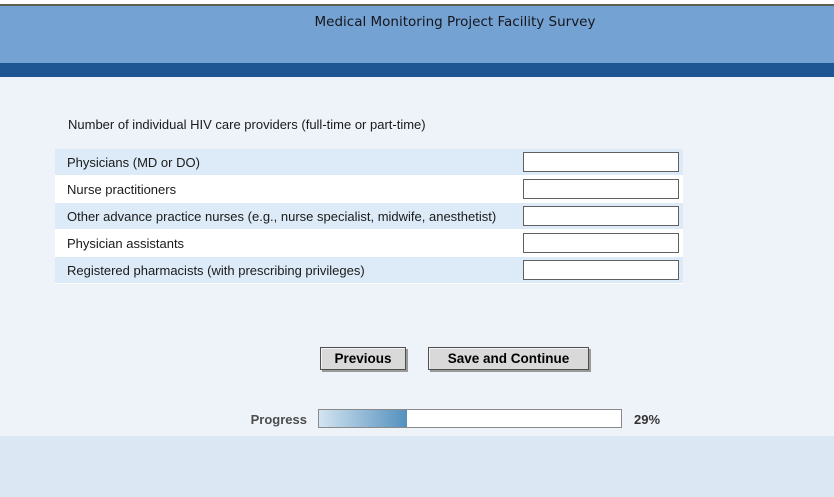 This screenshot has width=834, height=497. Describe the element at coordinates (417, 466) in the screenshot. I see `footer-band` at that location.